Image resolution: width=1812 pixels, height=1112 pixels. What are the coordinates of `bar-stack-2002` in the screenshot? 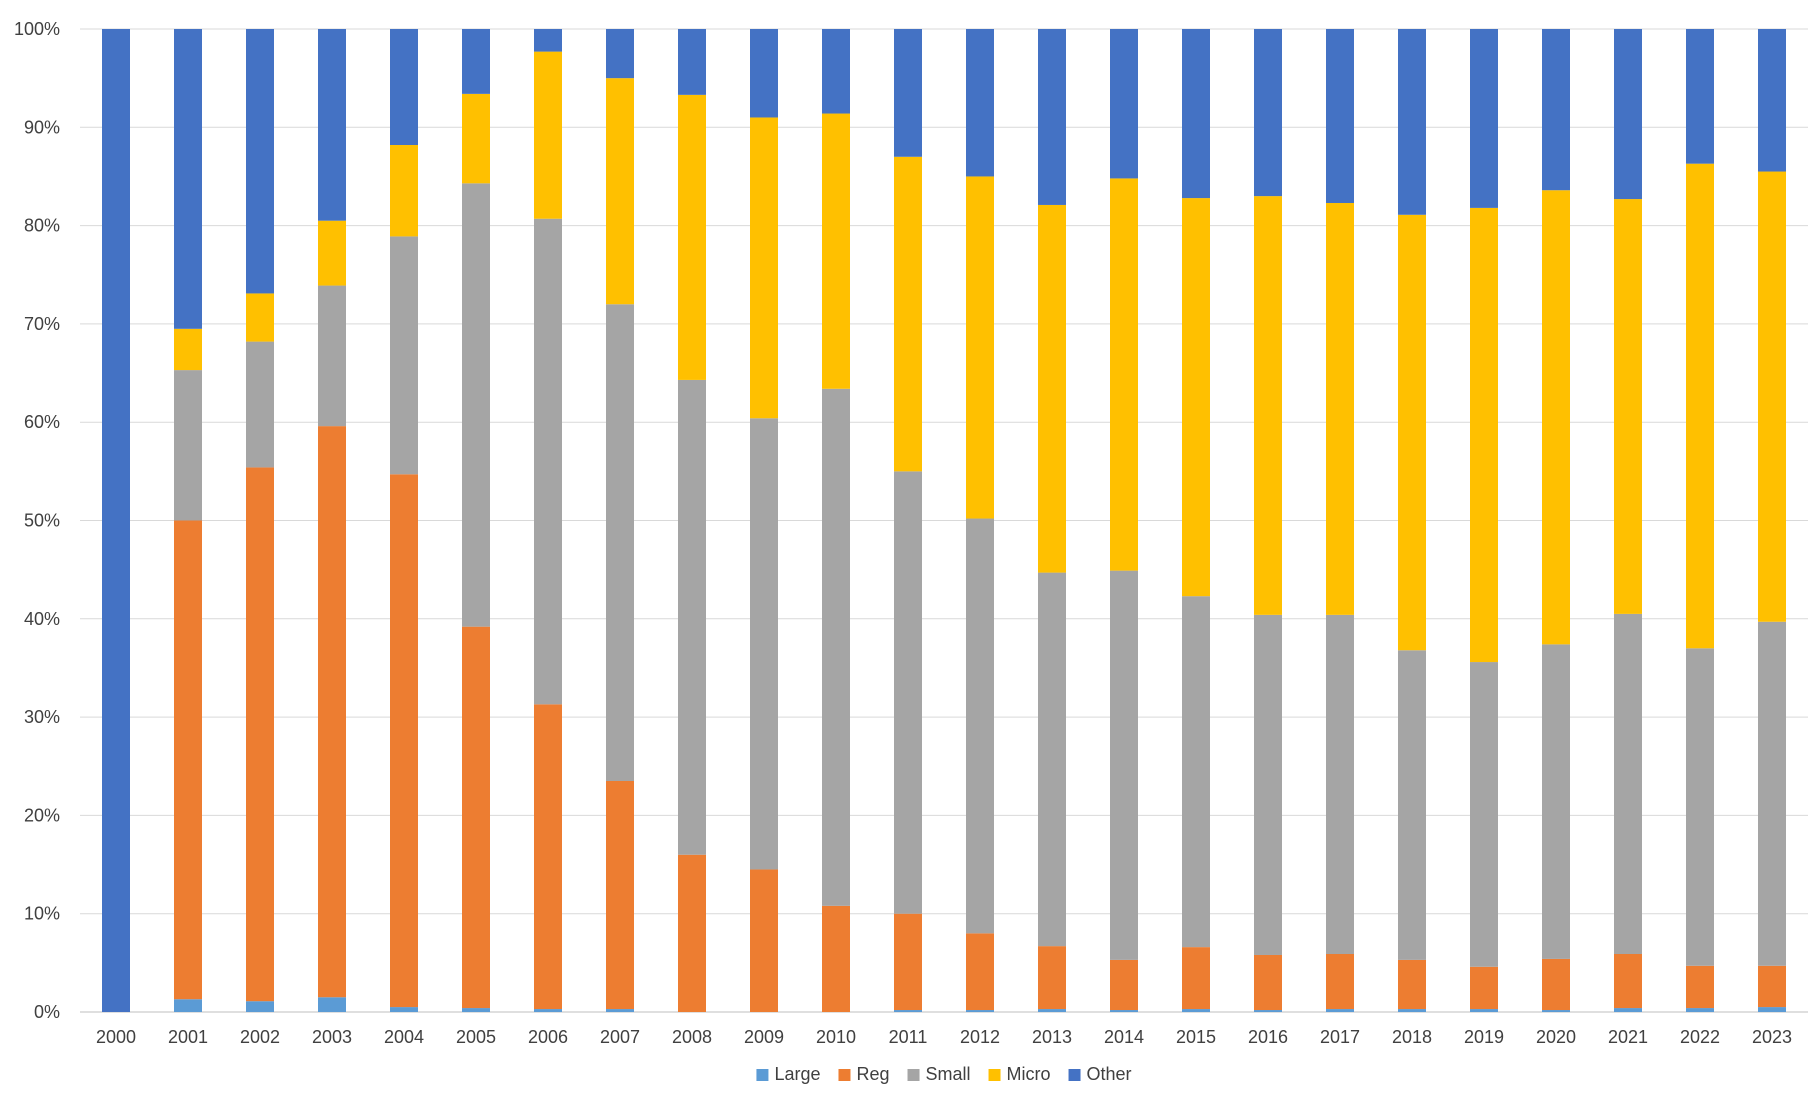 It's located at (260, 520).